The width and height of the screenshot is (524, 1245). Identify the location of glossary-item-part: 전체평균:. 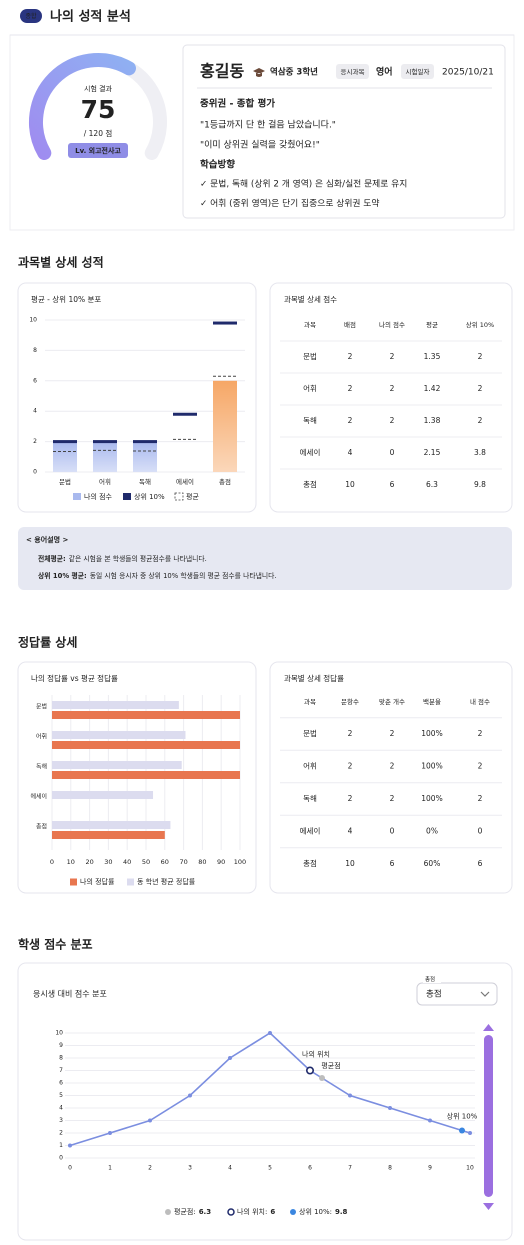
(52, 558).